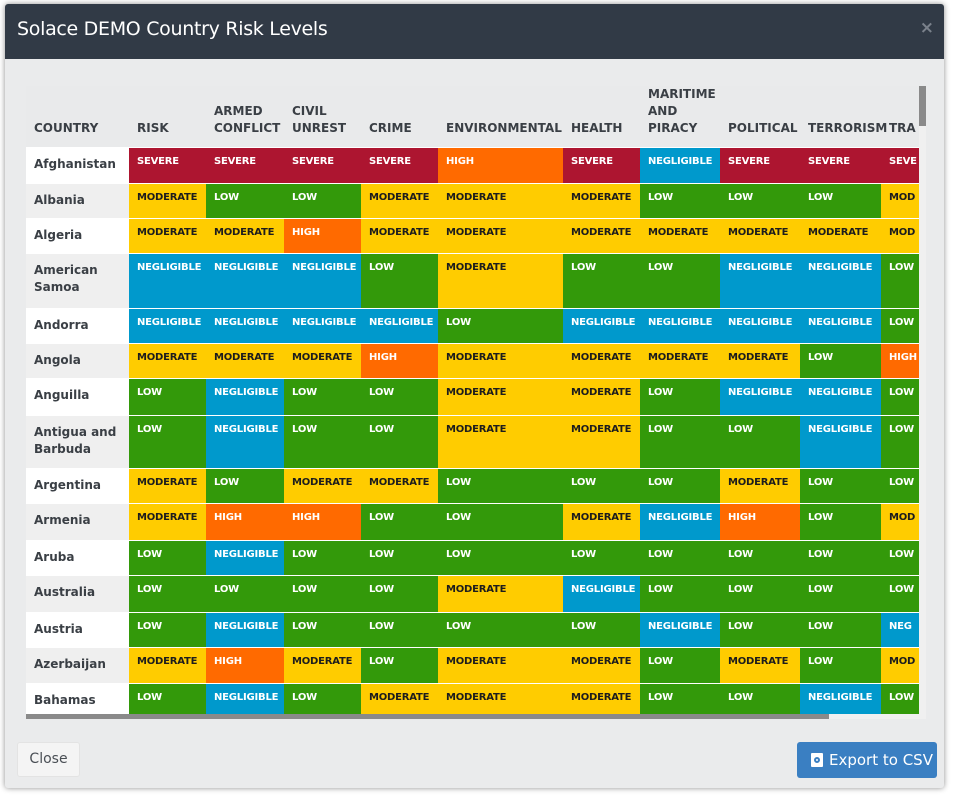 The image size is (957, 801). I want to click on country-cell: Armenia, so click(77, 522).